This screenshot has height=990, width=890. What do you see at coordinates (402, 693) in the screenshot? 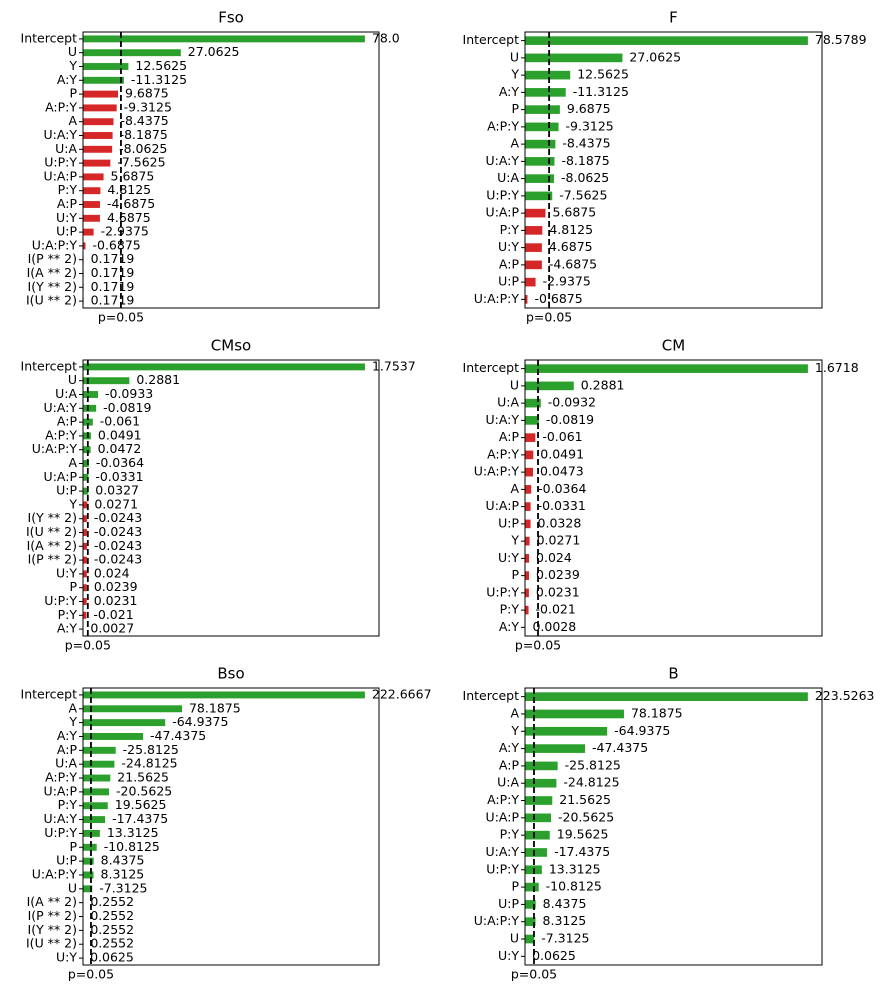
I see `value-label: 222.6667` at bounding box center [402, 693].